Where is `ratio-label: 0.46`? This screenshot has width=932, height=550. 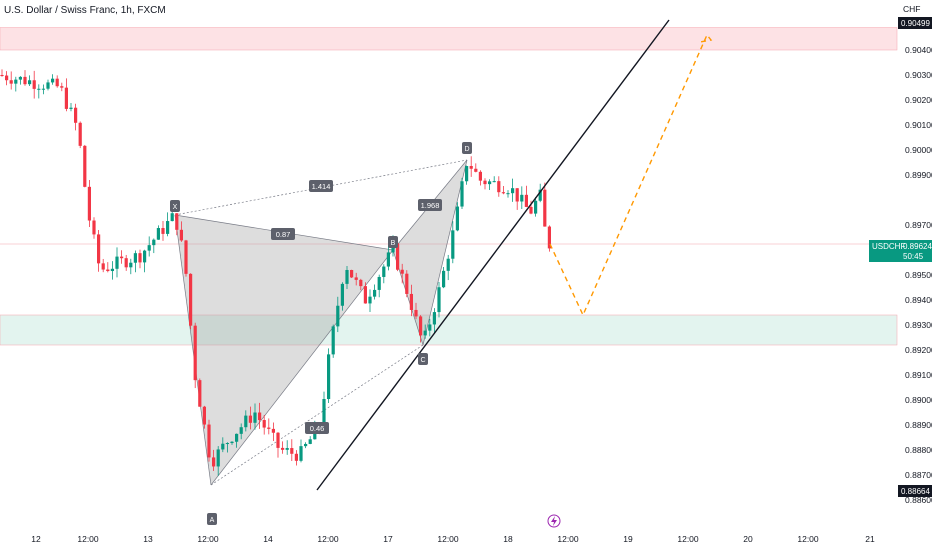
ratio-label: 0.46 is located at coordinates (317, 428).